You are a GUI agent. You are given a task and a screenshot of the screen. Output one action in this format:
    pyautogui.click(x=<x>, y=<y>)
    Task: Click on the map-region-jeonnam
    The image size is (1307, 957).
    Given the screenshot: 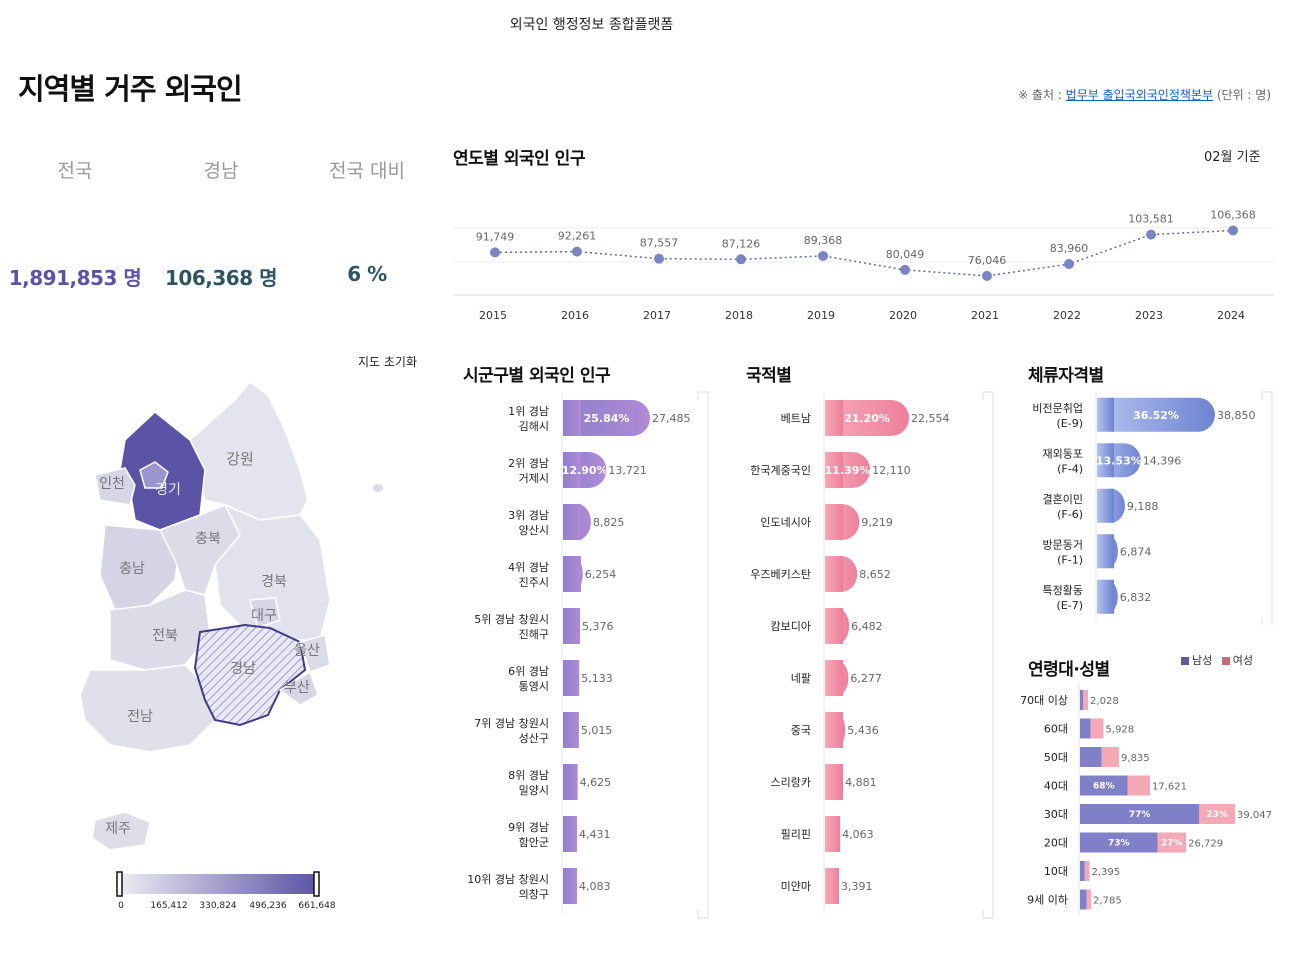 What is the action you would take?
    pyautogui.click(x=147, y=708)
    